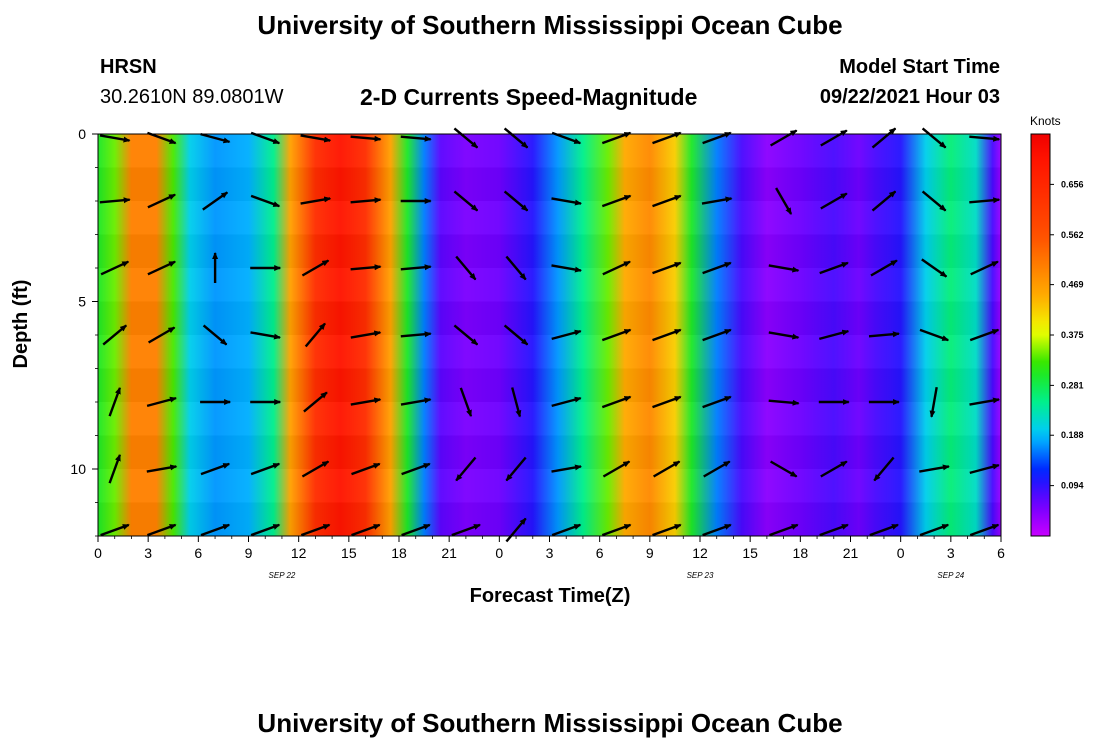 The height and width of the screenshot is (750, 1100). What do you see at coordinates (1072, 184) in the screenshot?
I see `colorbar-tick-label: 0.656` at bounding box center [1072, 184].